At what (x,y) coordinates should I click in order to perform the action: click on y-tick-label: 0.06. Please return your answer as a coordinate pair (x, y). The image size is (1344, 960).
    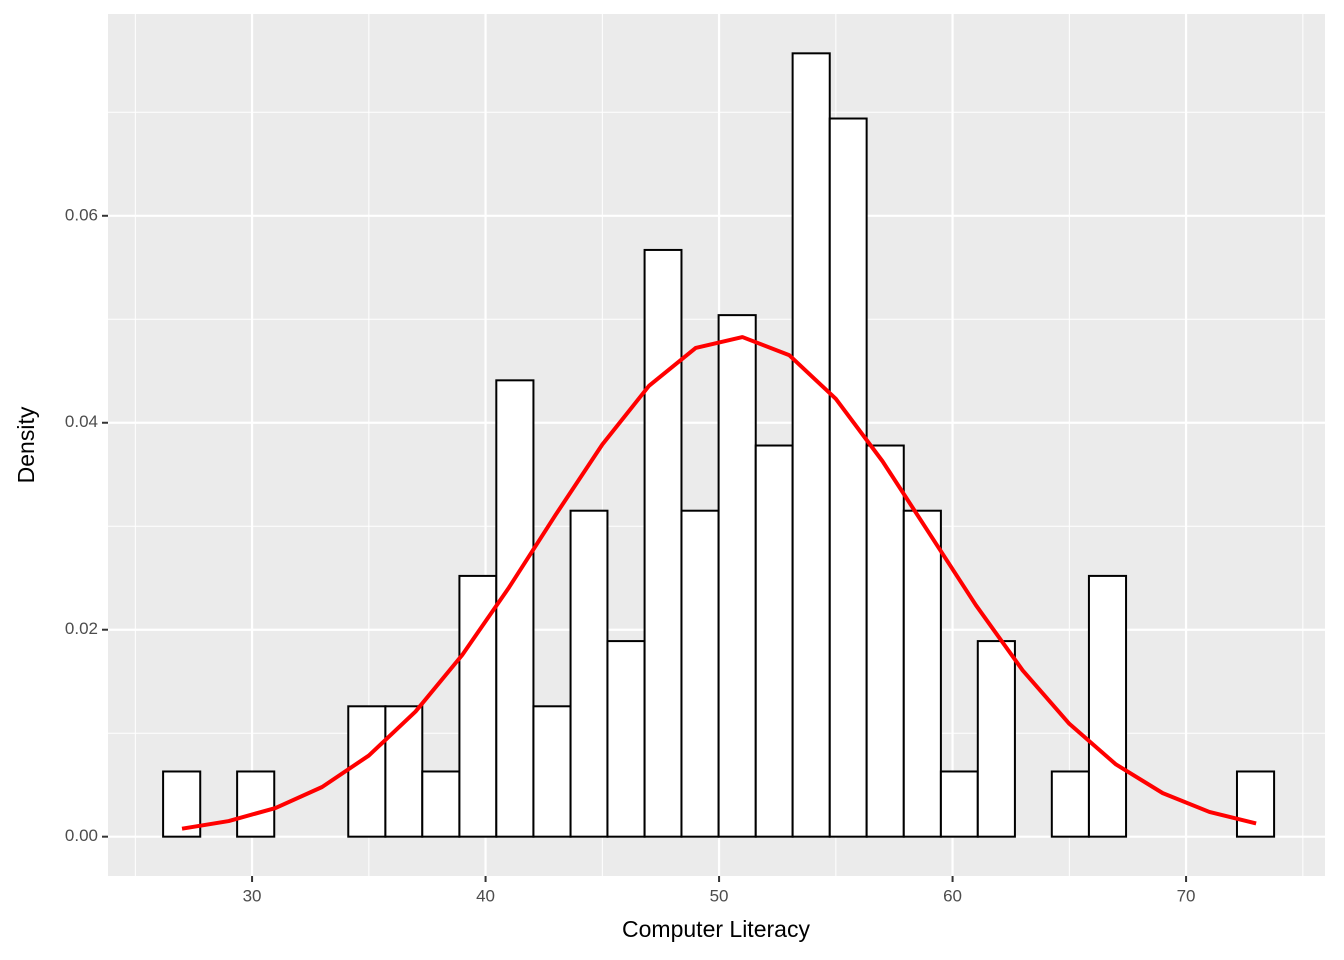
    Looking at the image, I should click on (81, 214).